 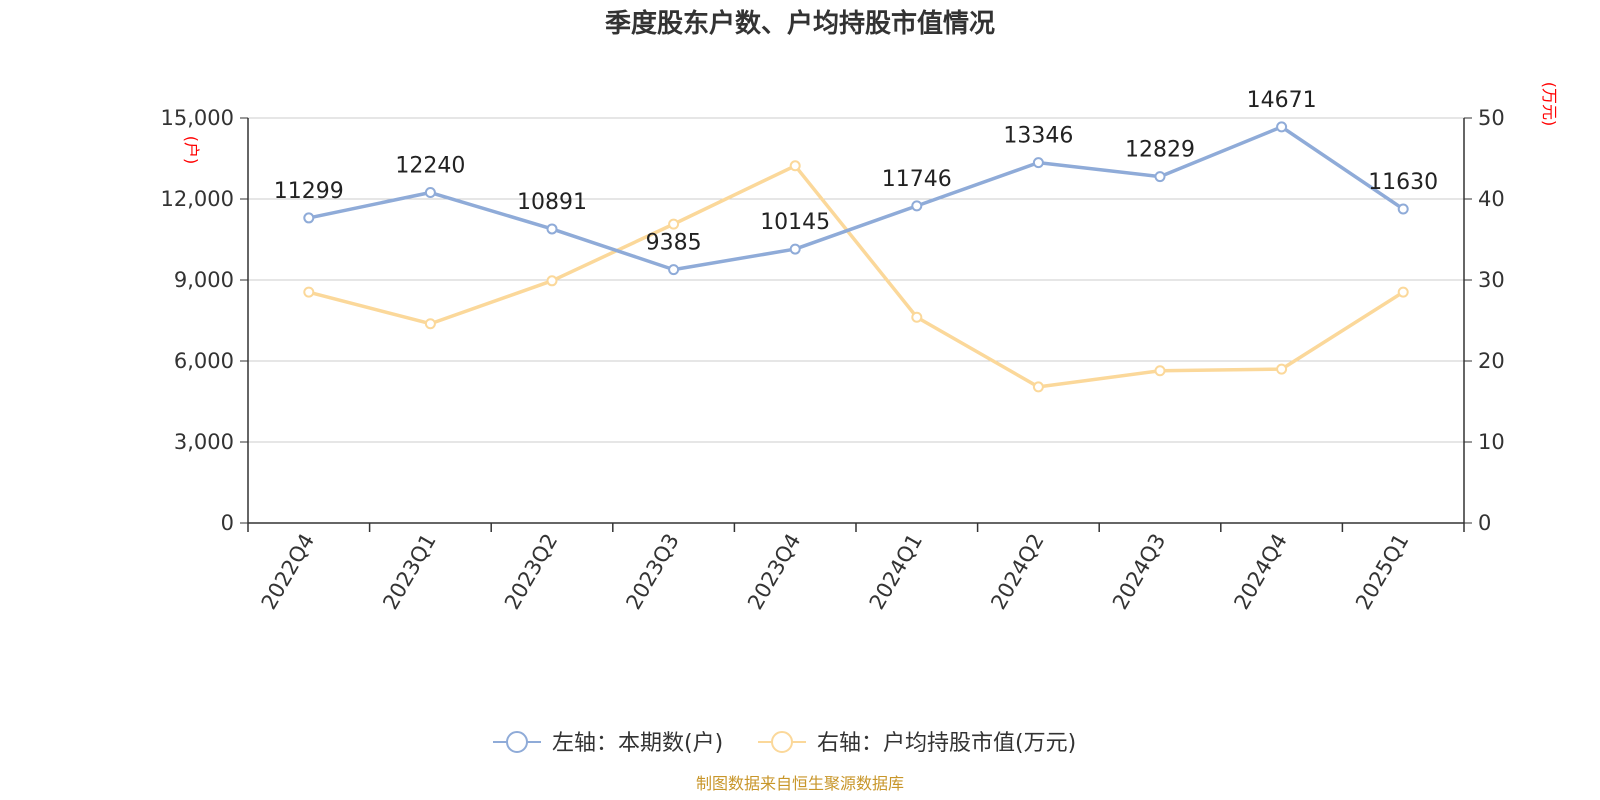 What do you see at coordinates (800, 783) in the screenshot?
I see `data-source-note: 制图数据来自恒生聚源数据库` at bounding box center [800, 783].